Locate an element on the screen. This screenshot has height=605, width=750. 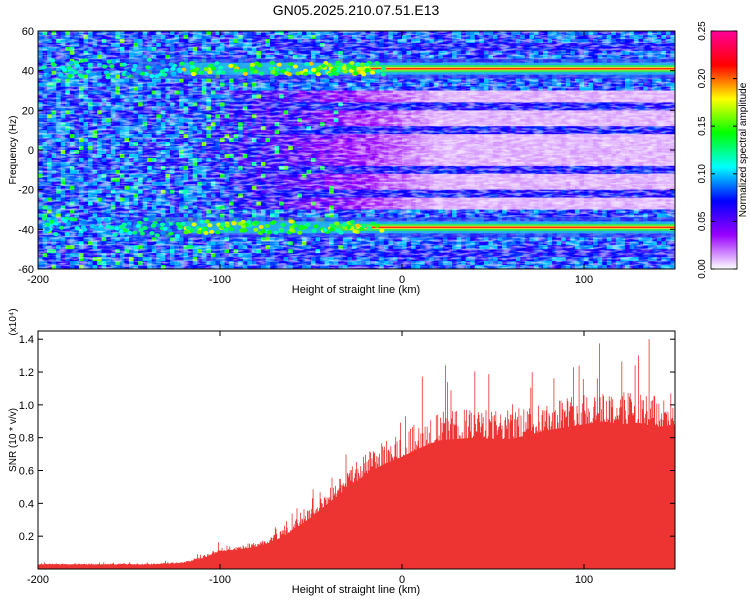
snr-y-tick-label: 0.6 is located at coordinates (26, 472).